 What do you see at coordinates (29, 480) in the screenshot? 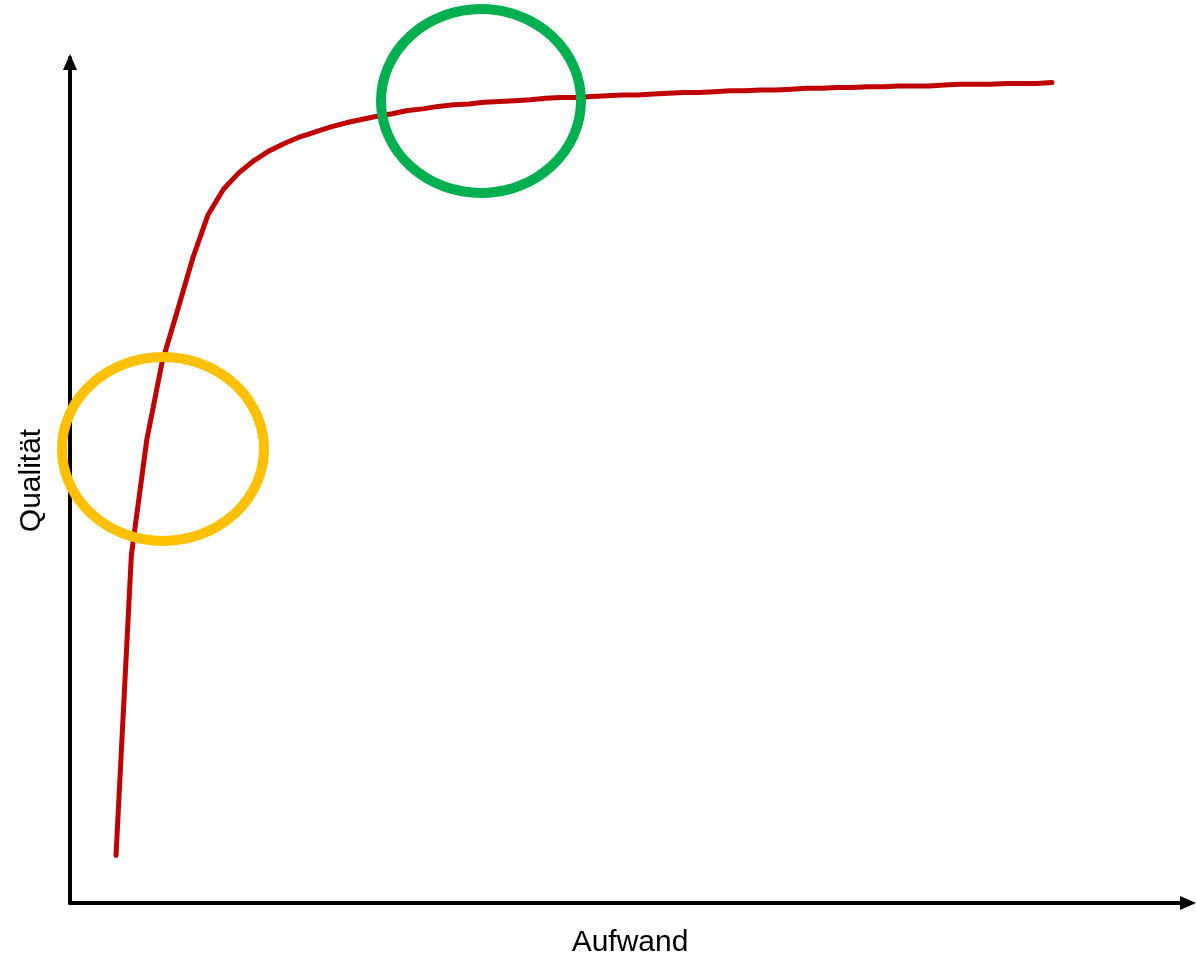
I see `y-axis-title: Qualität` at bounding box center [29, 480].